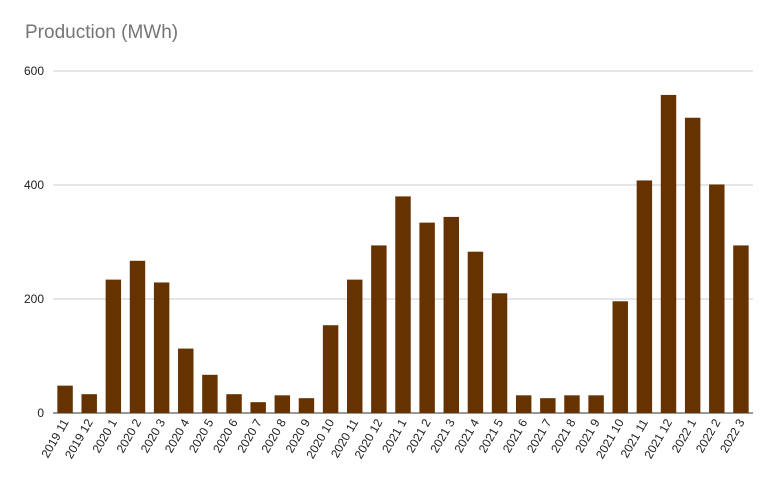 The image size is (778, 487). What do you see at coordinates (34, 185) in the screenshot?
I see `y-tick-label: 400` at bounding box center [34, 185].